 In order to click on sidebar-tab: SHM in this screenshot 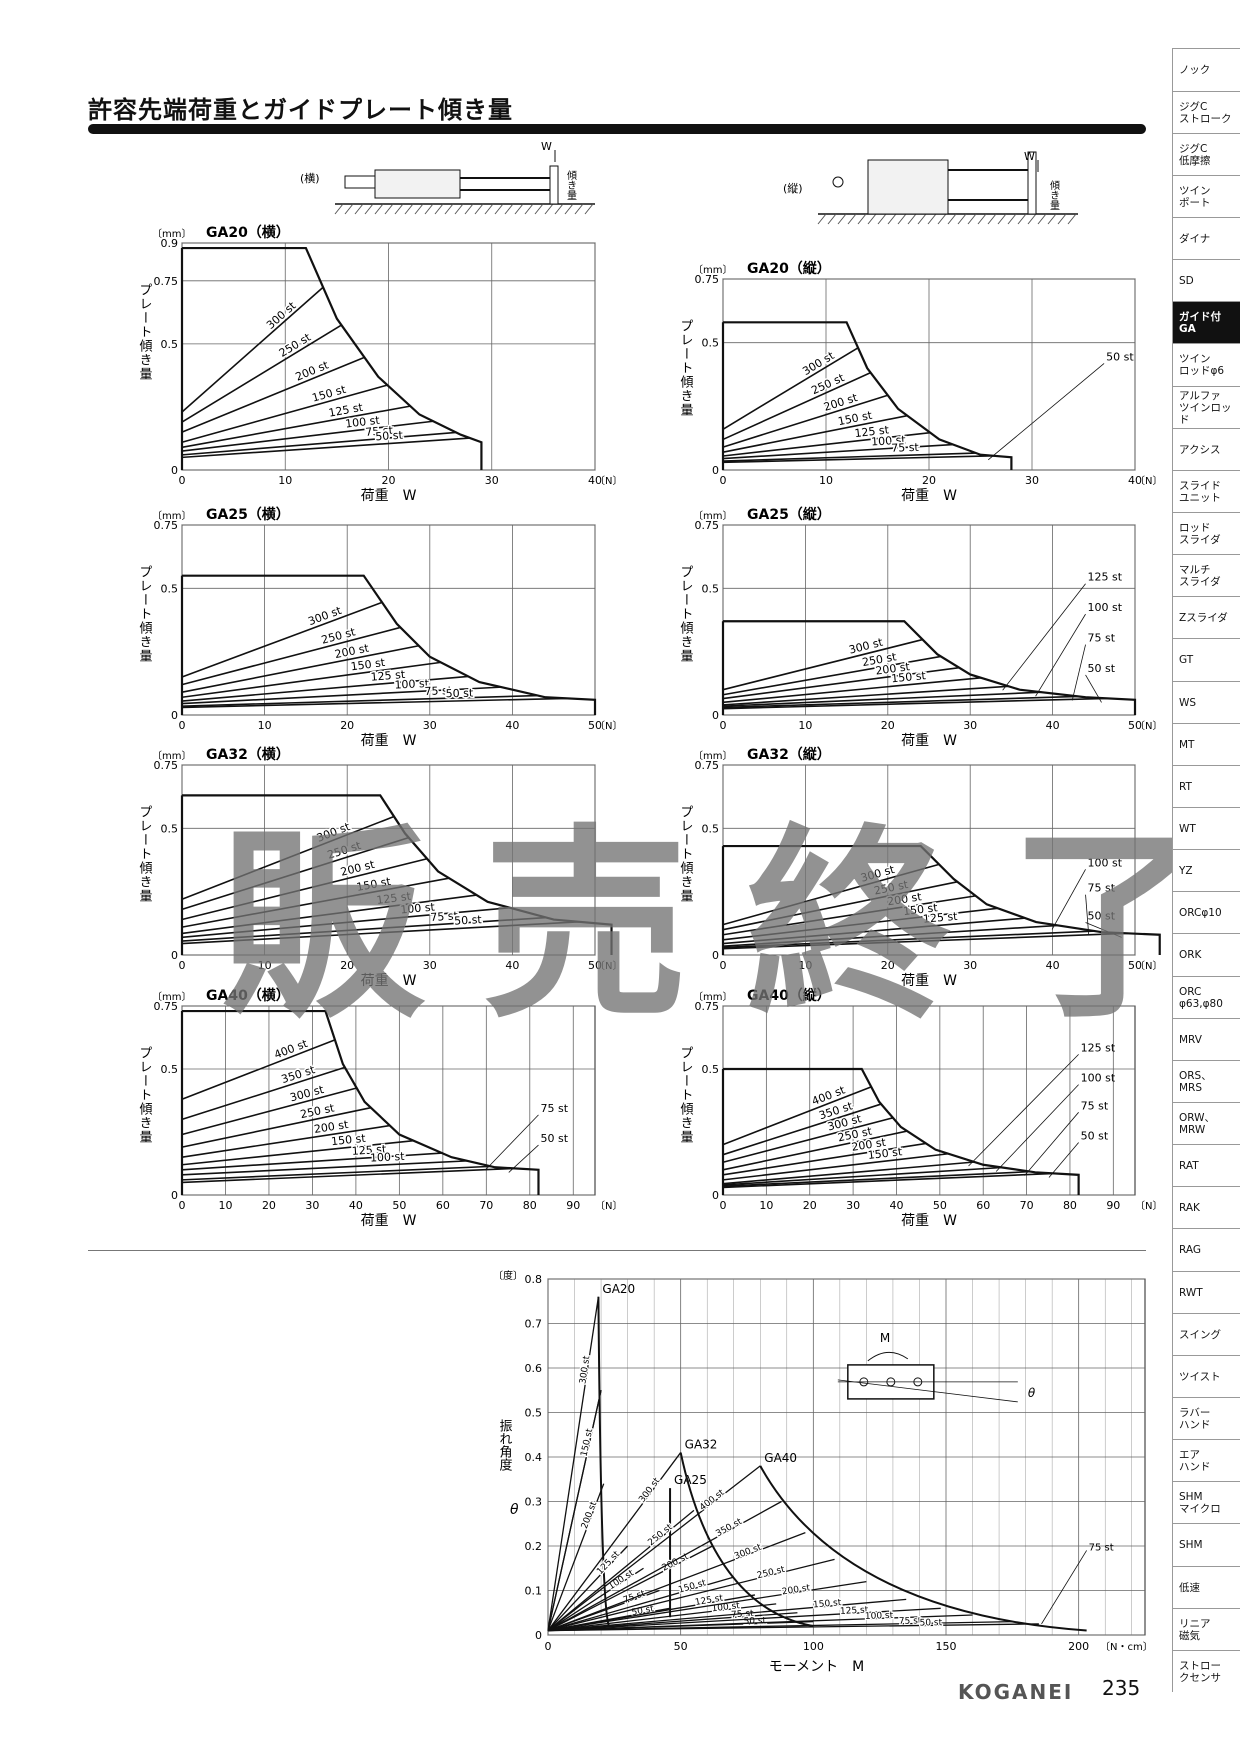, I will do `click(1206, 1544)`.